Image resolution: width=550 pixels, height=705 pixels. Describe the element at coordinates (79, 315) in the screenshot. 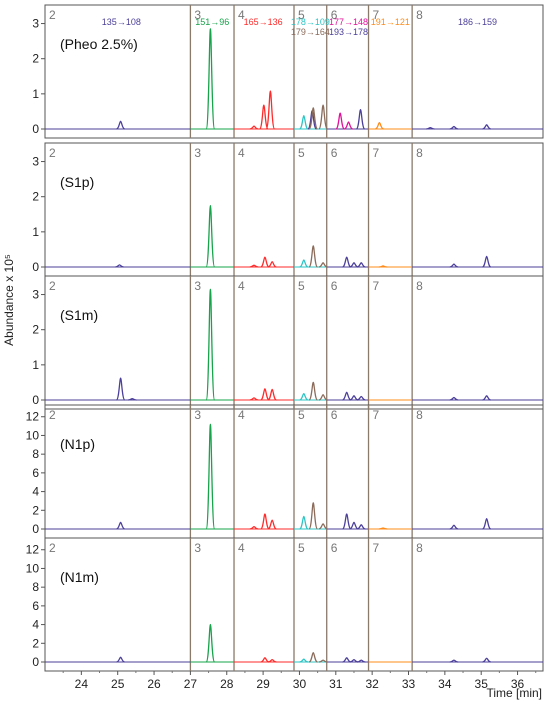

I see `sample-label: (S1m)` at that location.